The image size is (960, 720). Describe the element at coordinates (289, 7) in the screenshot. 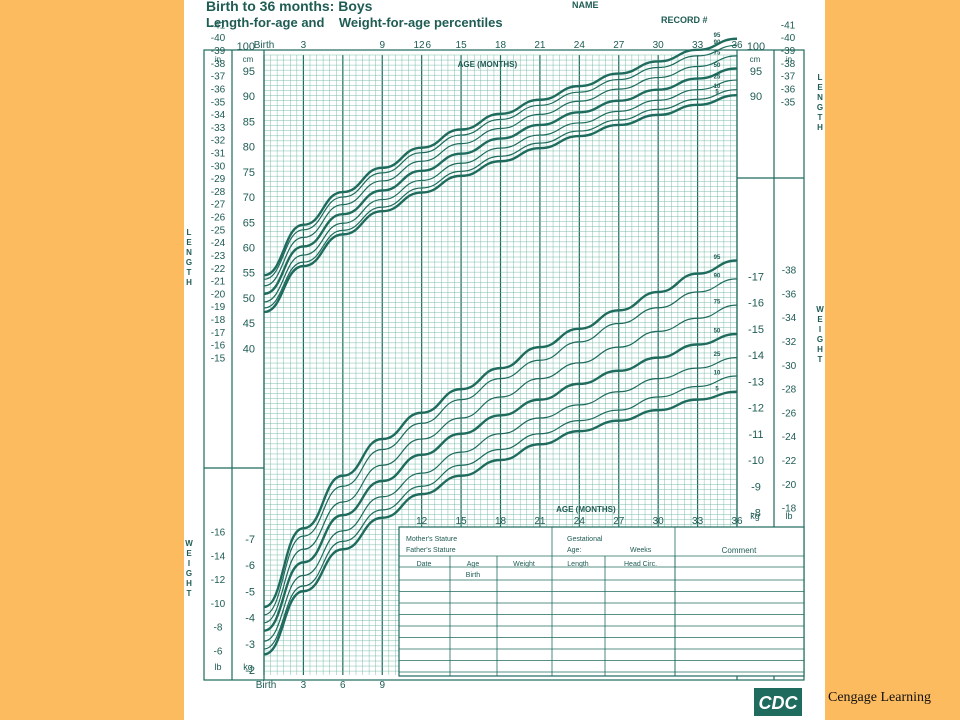

I see `chart-title-line1: Birth to 36 months: Boys` at that location.